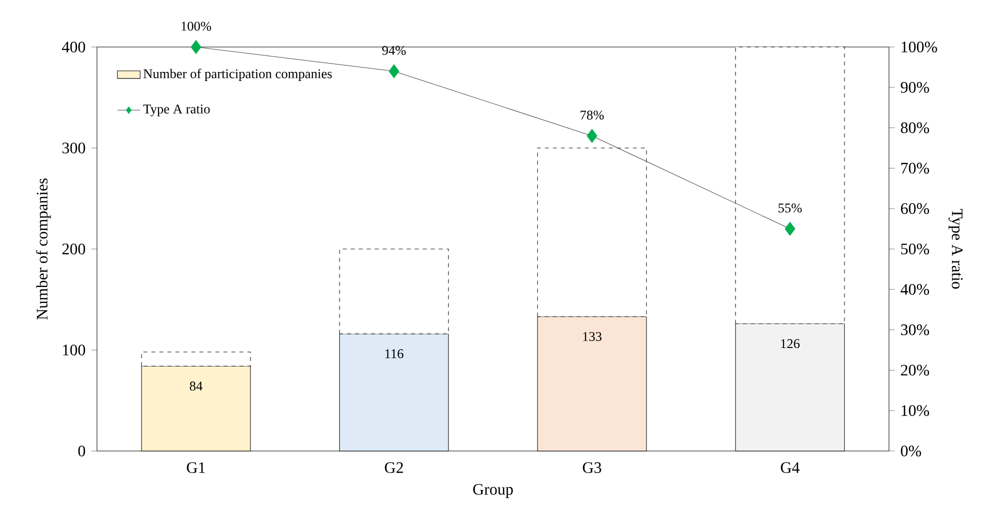 This screenshot has height=522, width=989. I want to click on data-label: 126, so click(790, 343).